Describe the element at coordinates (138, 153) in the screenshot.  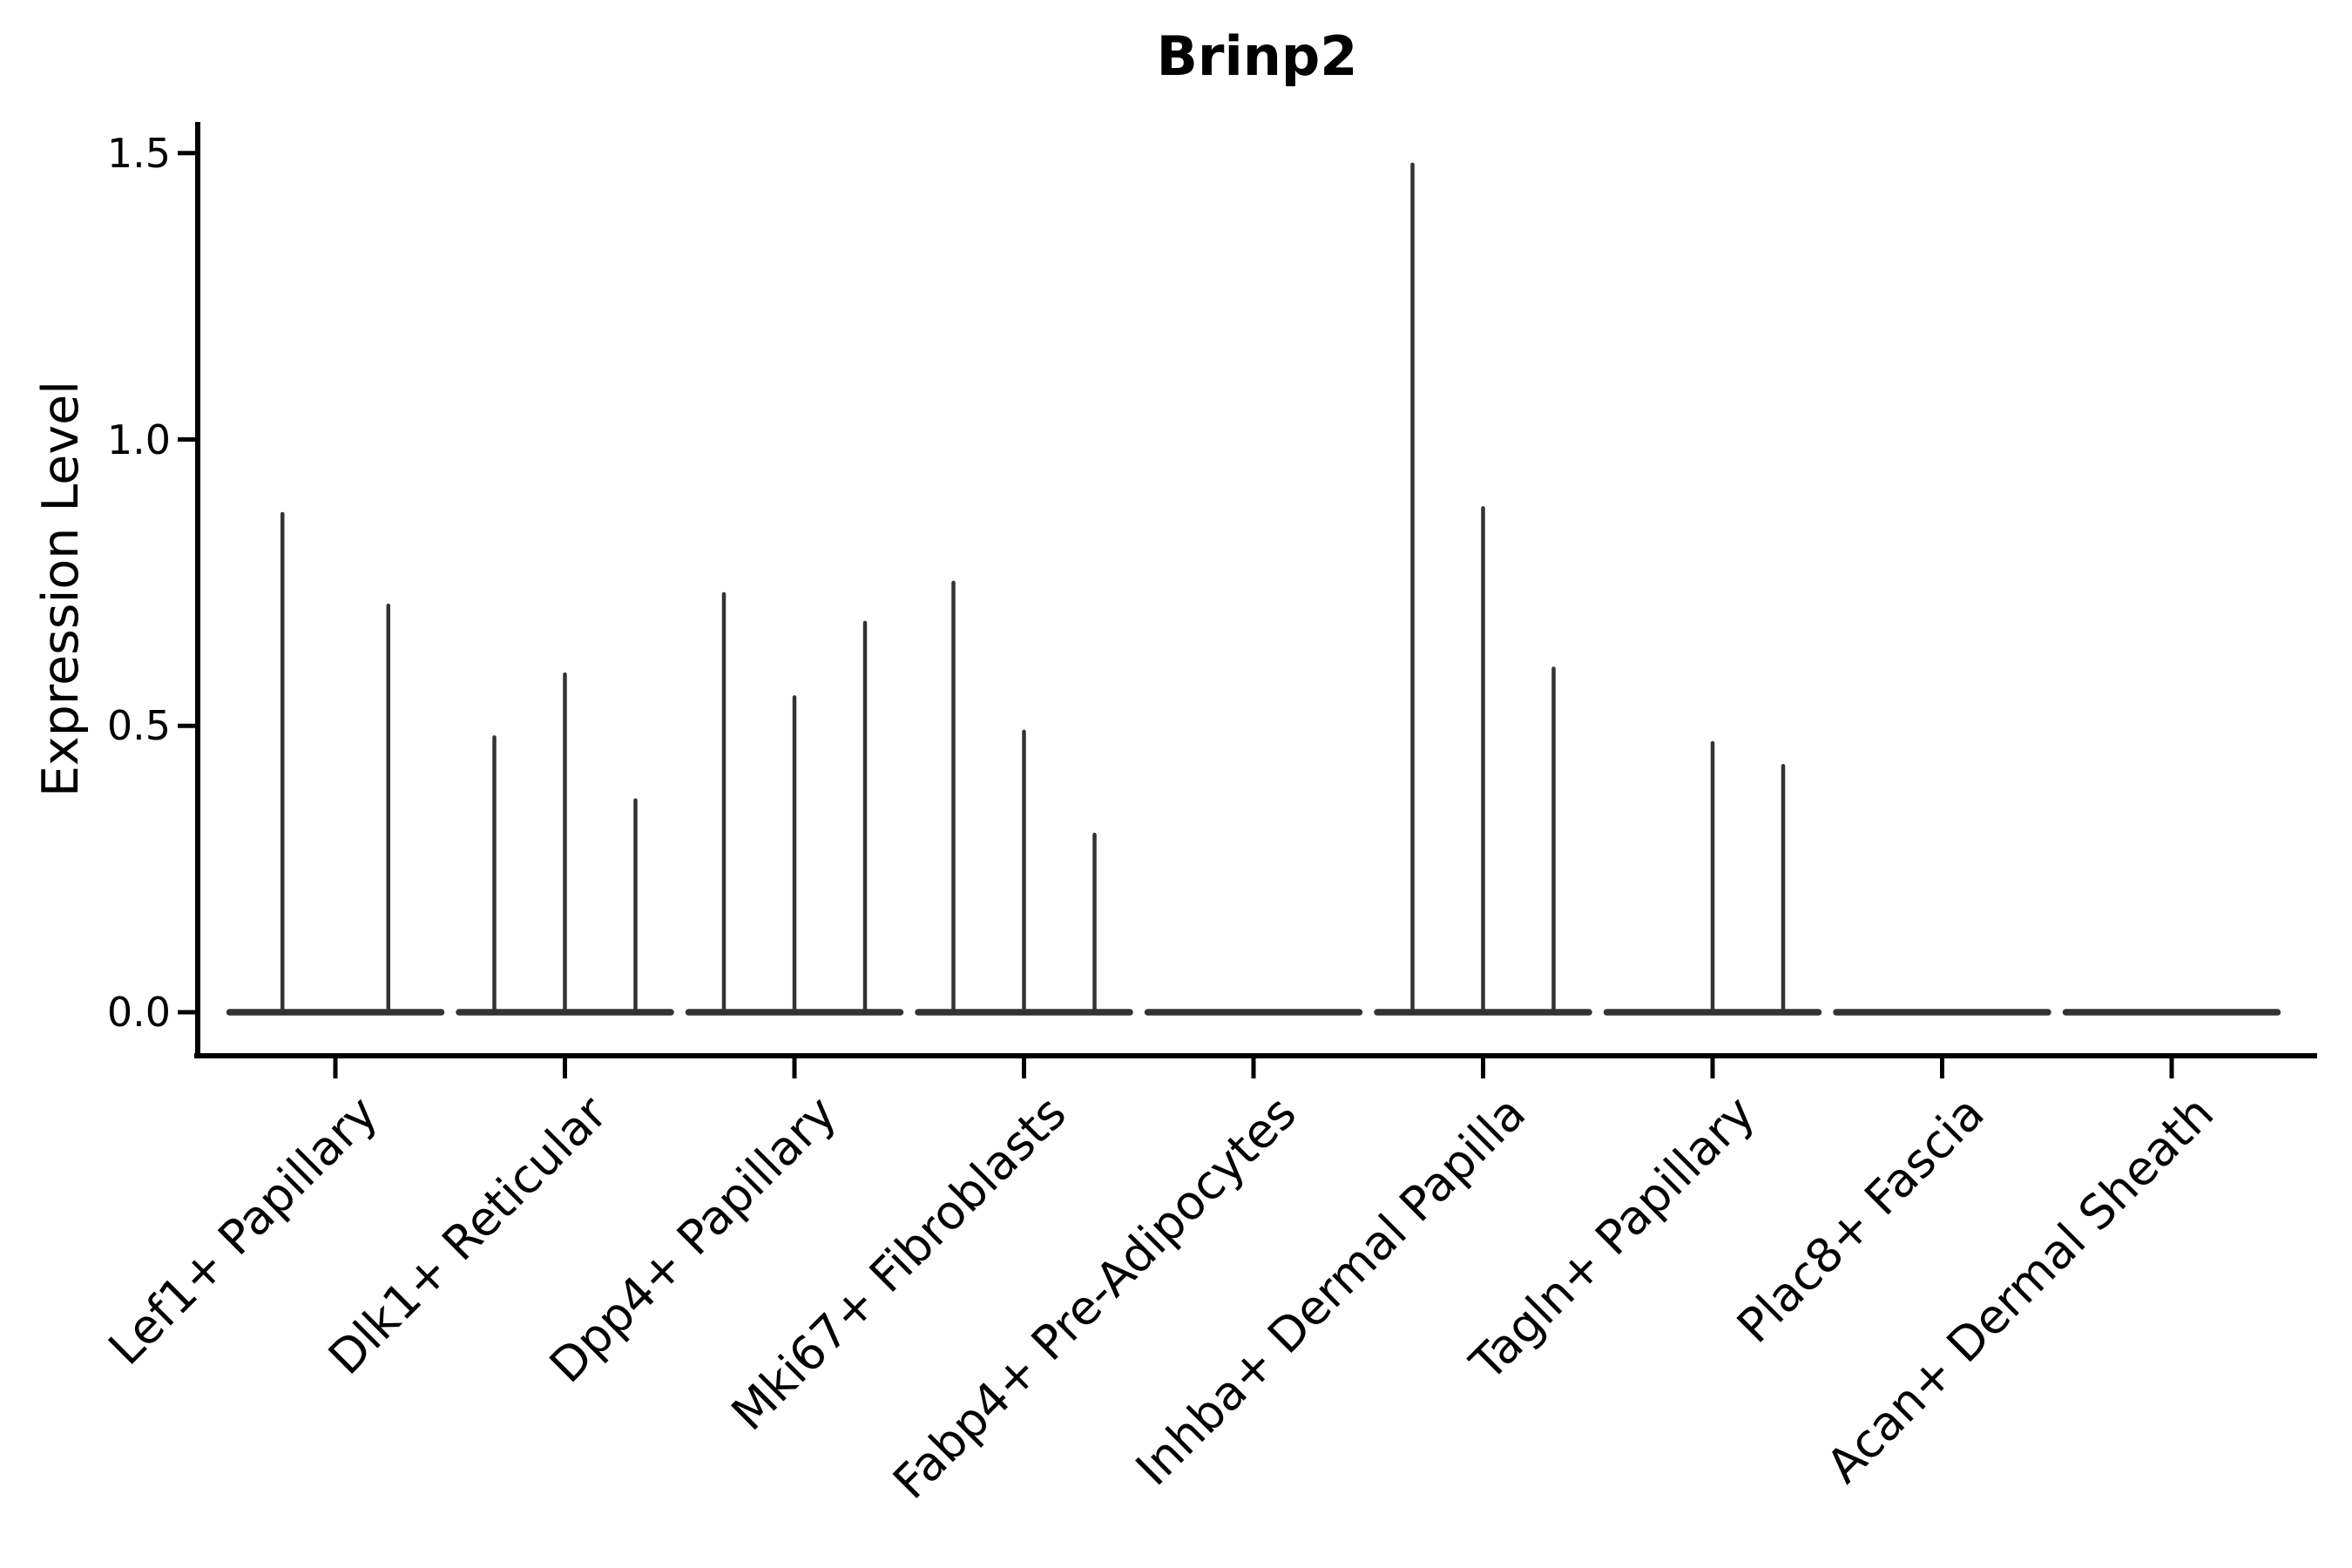
I see `y-tick-label: 1.5` at that location.